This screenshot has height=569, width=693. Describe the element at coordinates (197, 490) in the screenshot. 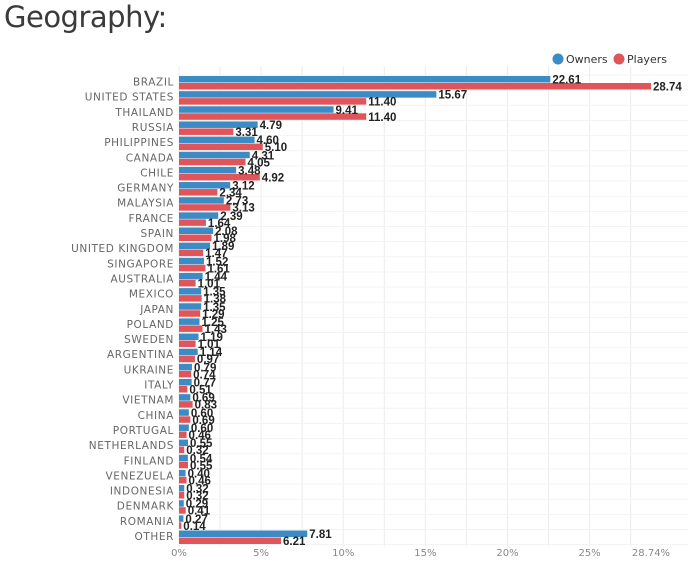

I see `data-label-owners: 0.32` at that location.